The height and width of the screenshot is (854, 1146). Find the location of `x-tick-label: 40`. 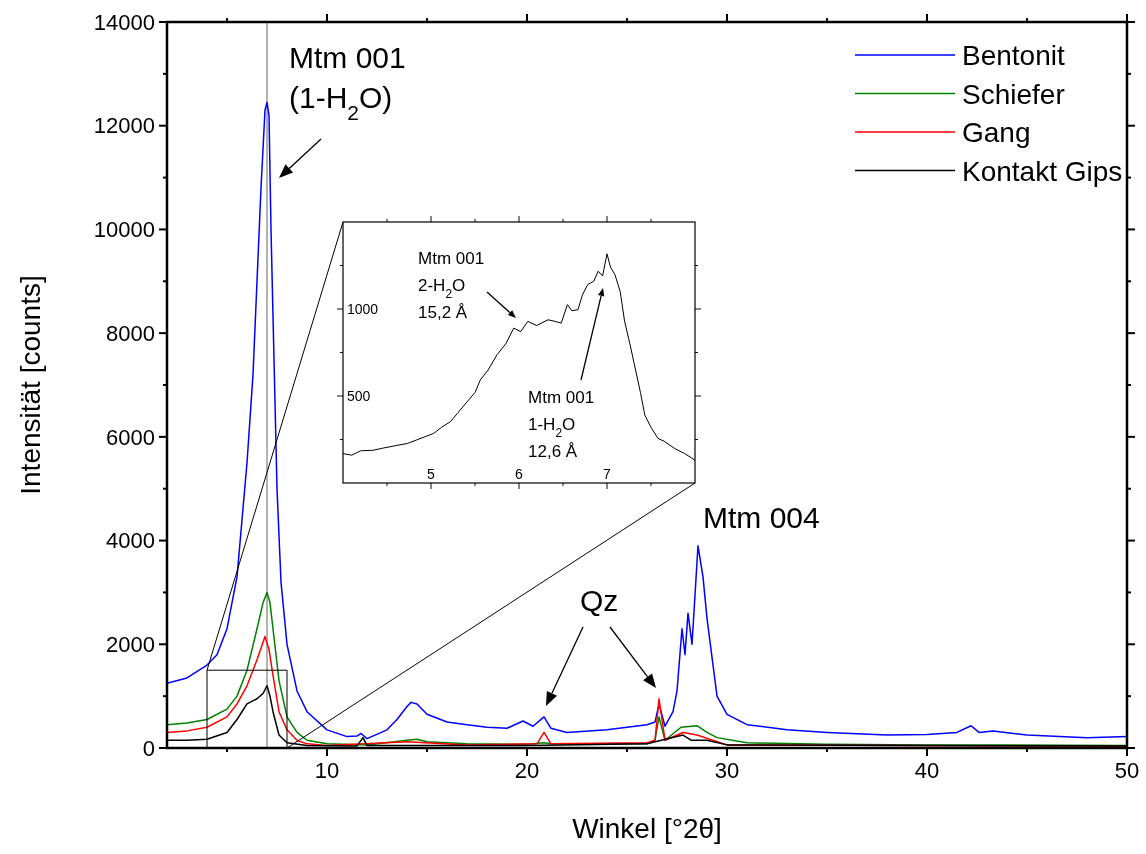

x-tick-label: 40 is located at coordinates (927, 770).